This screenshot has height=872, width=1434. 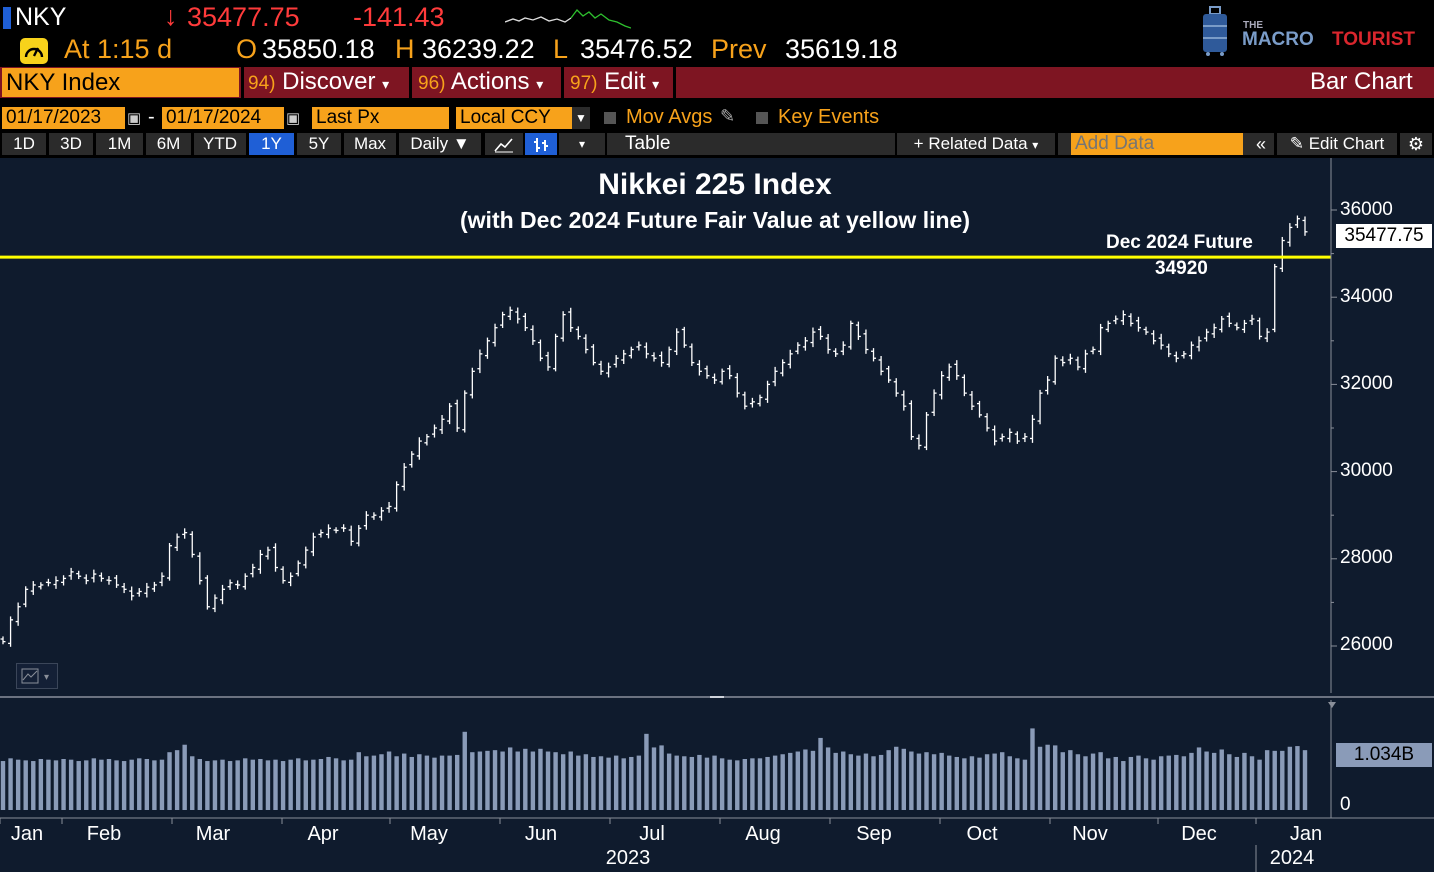 What do you see at coordinates (610, 118) in the screenshot?
I see `mov-avgs-checkbox` at bounding box center [610, 118].